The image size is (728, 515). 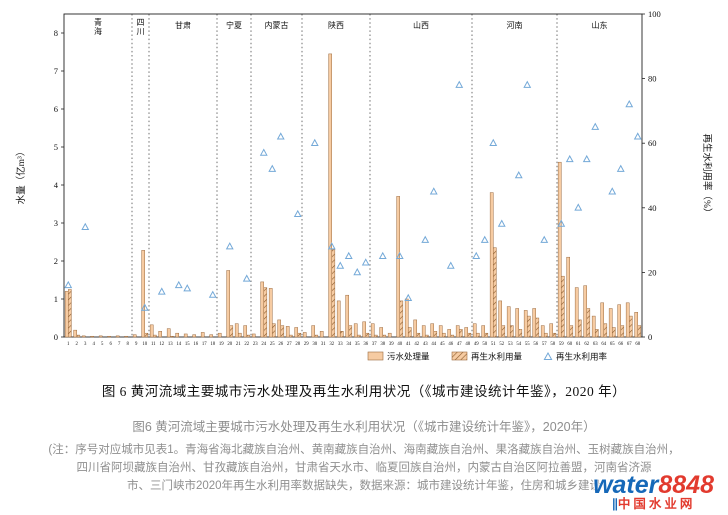 I want to click on legend-label-rate: 再生水利用率, so click(x=582, y=357).